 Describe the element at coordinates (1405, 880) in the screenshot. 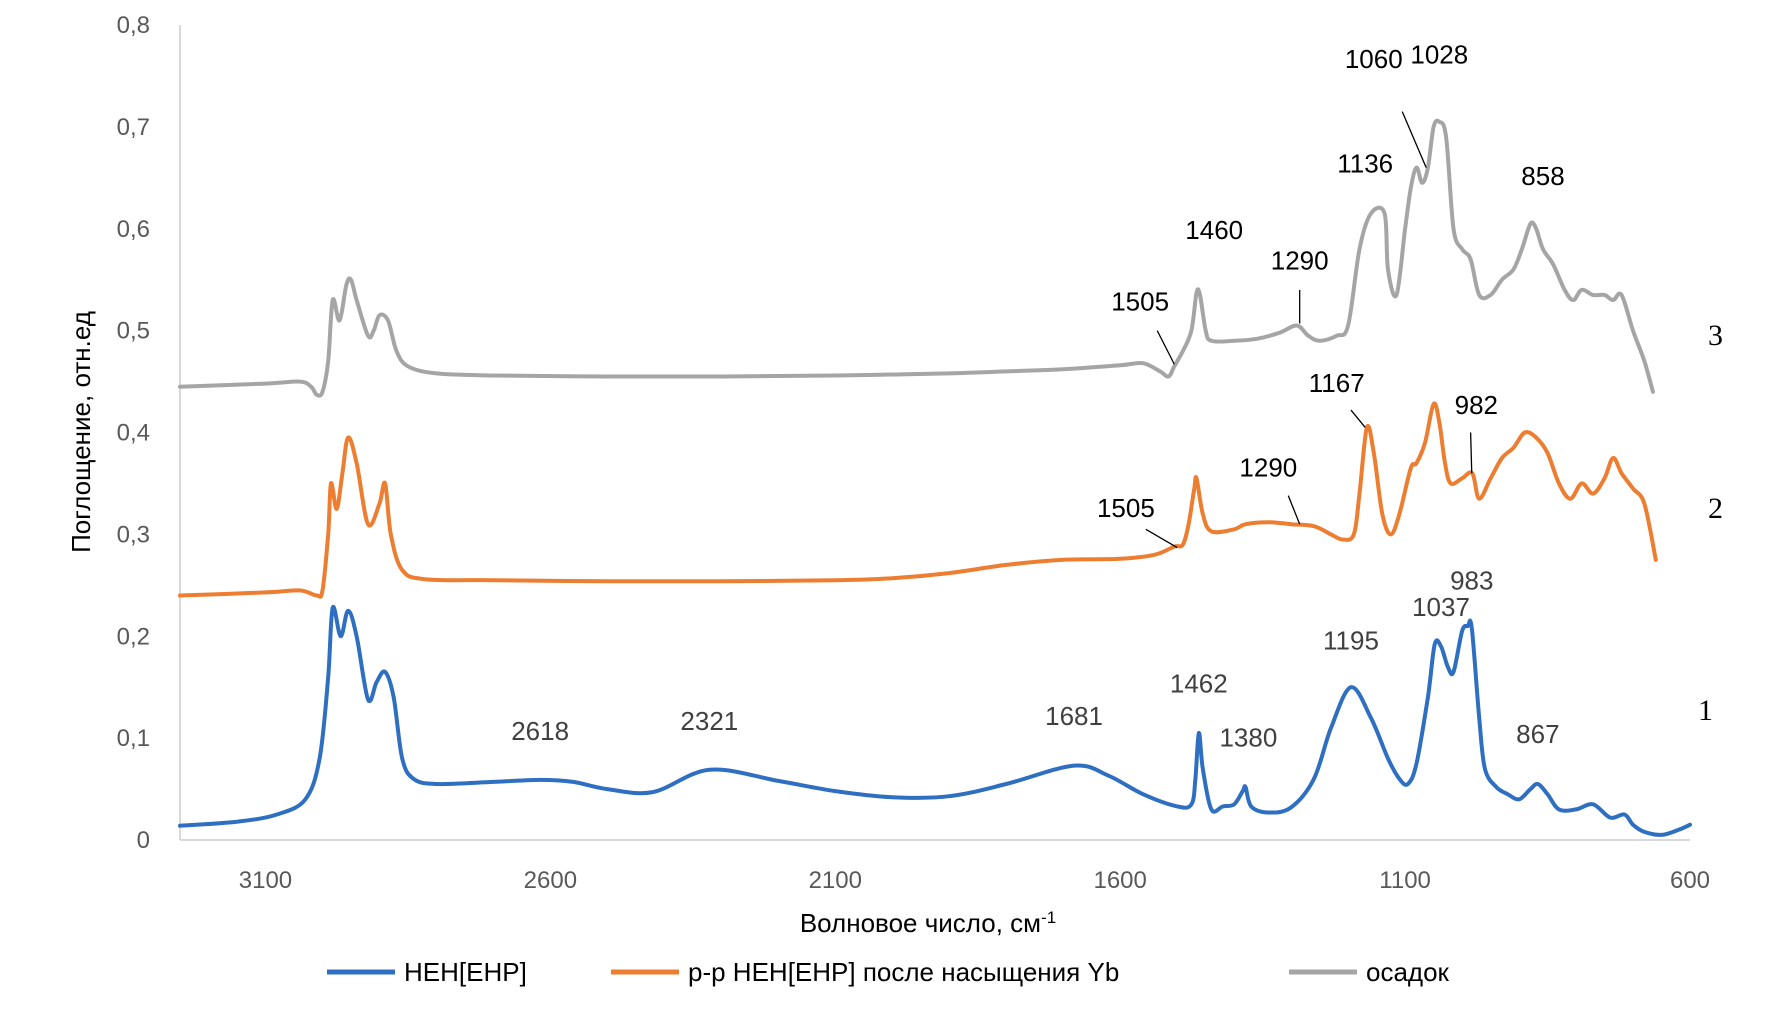

I see `x-tick-label: 1100` at that location.